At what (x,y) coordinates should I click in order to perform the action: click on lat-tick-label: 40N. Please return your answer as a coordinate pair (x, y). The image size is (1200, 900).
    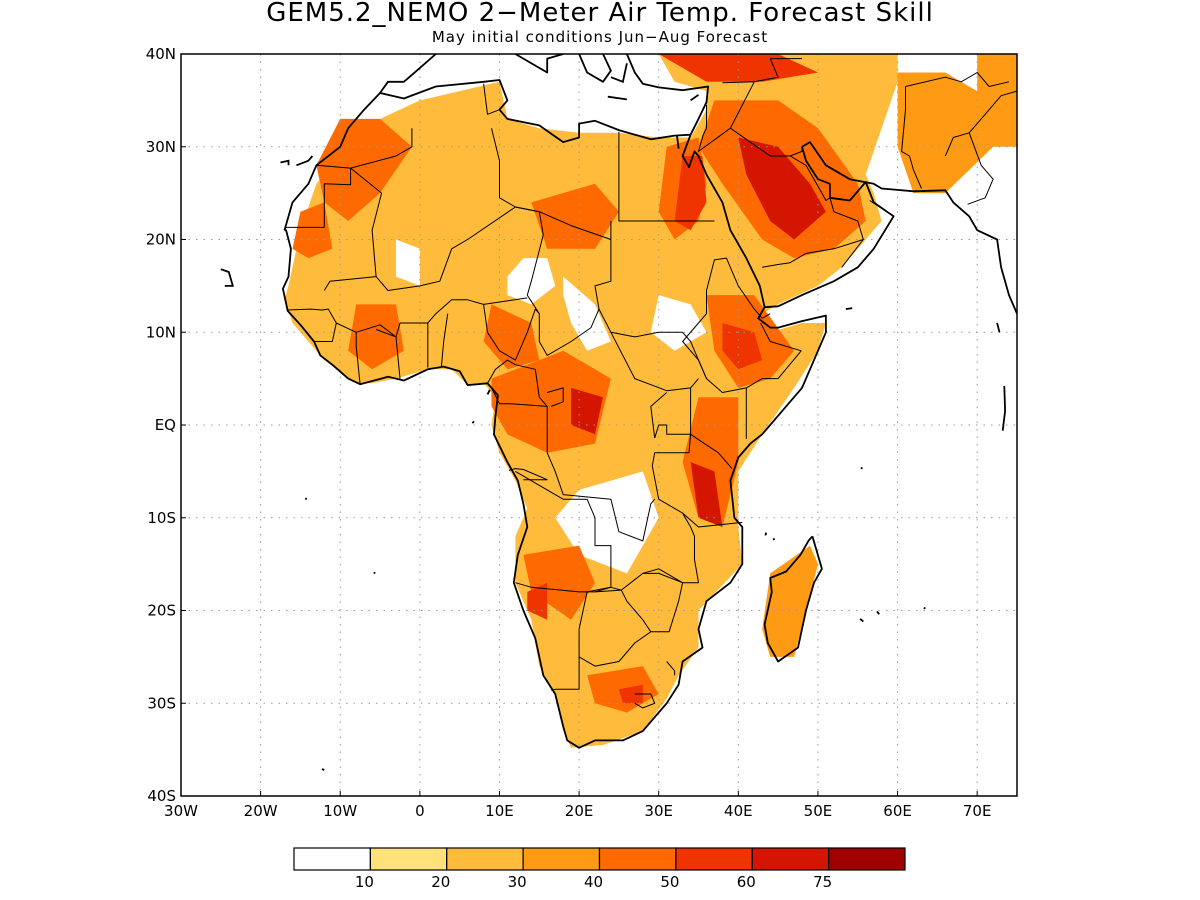
    Looking at the image, I should click on (161, 54).